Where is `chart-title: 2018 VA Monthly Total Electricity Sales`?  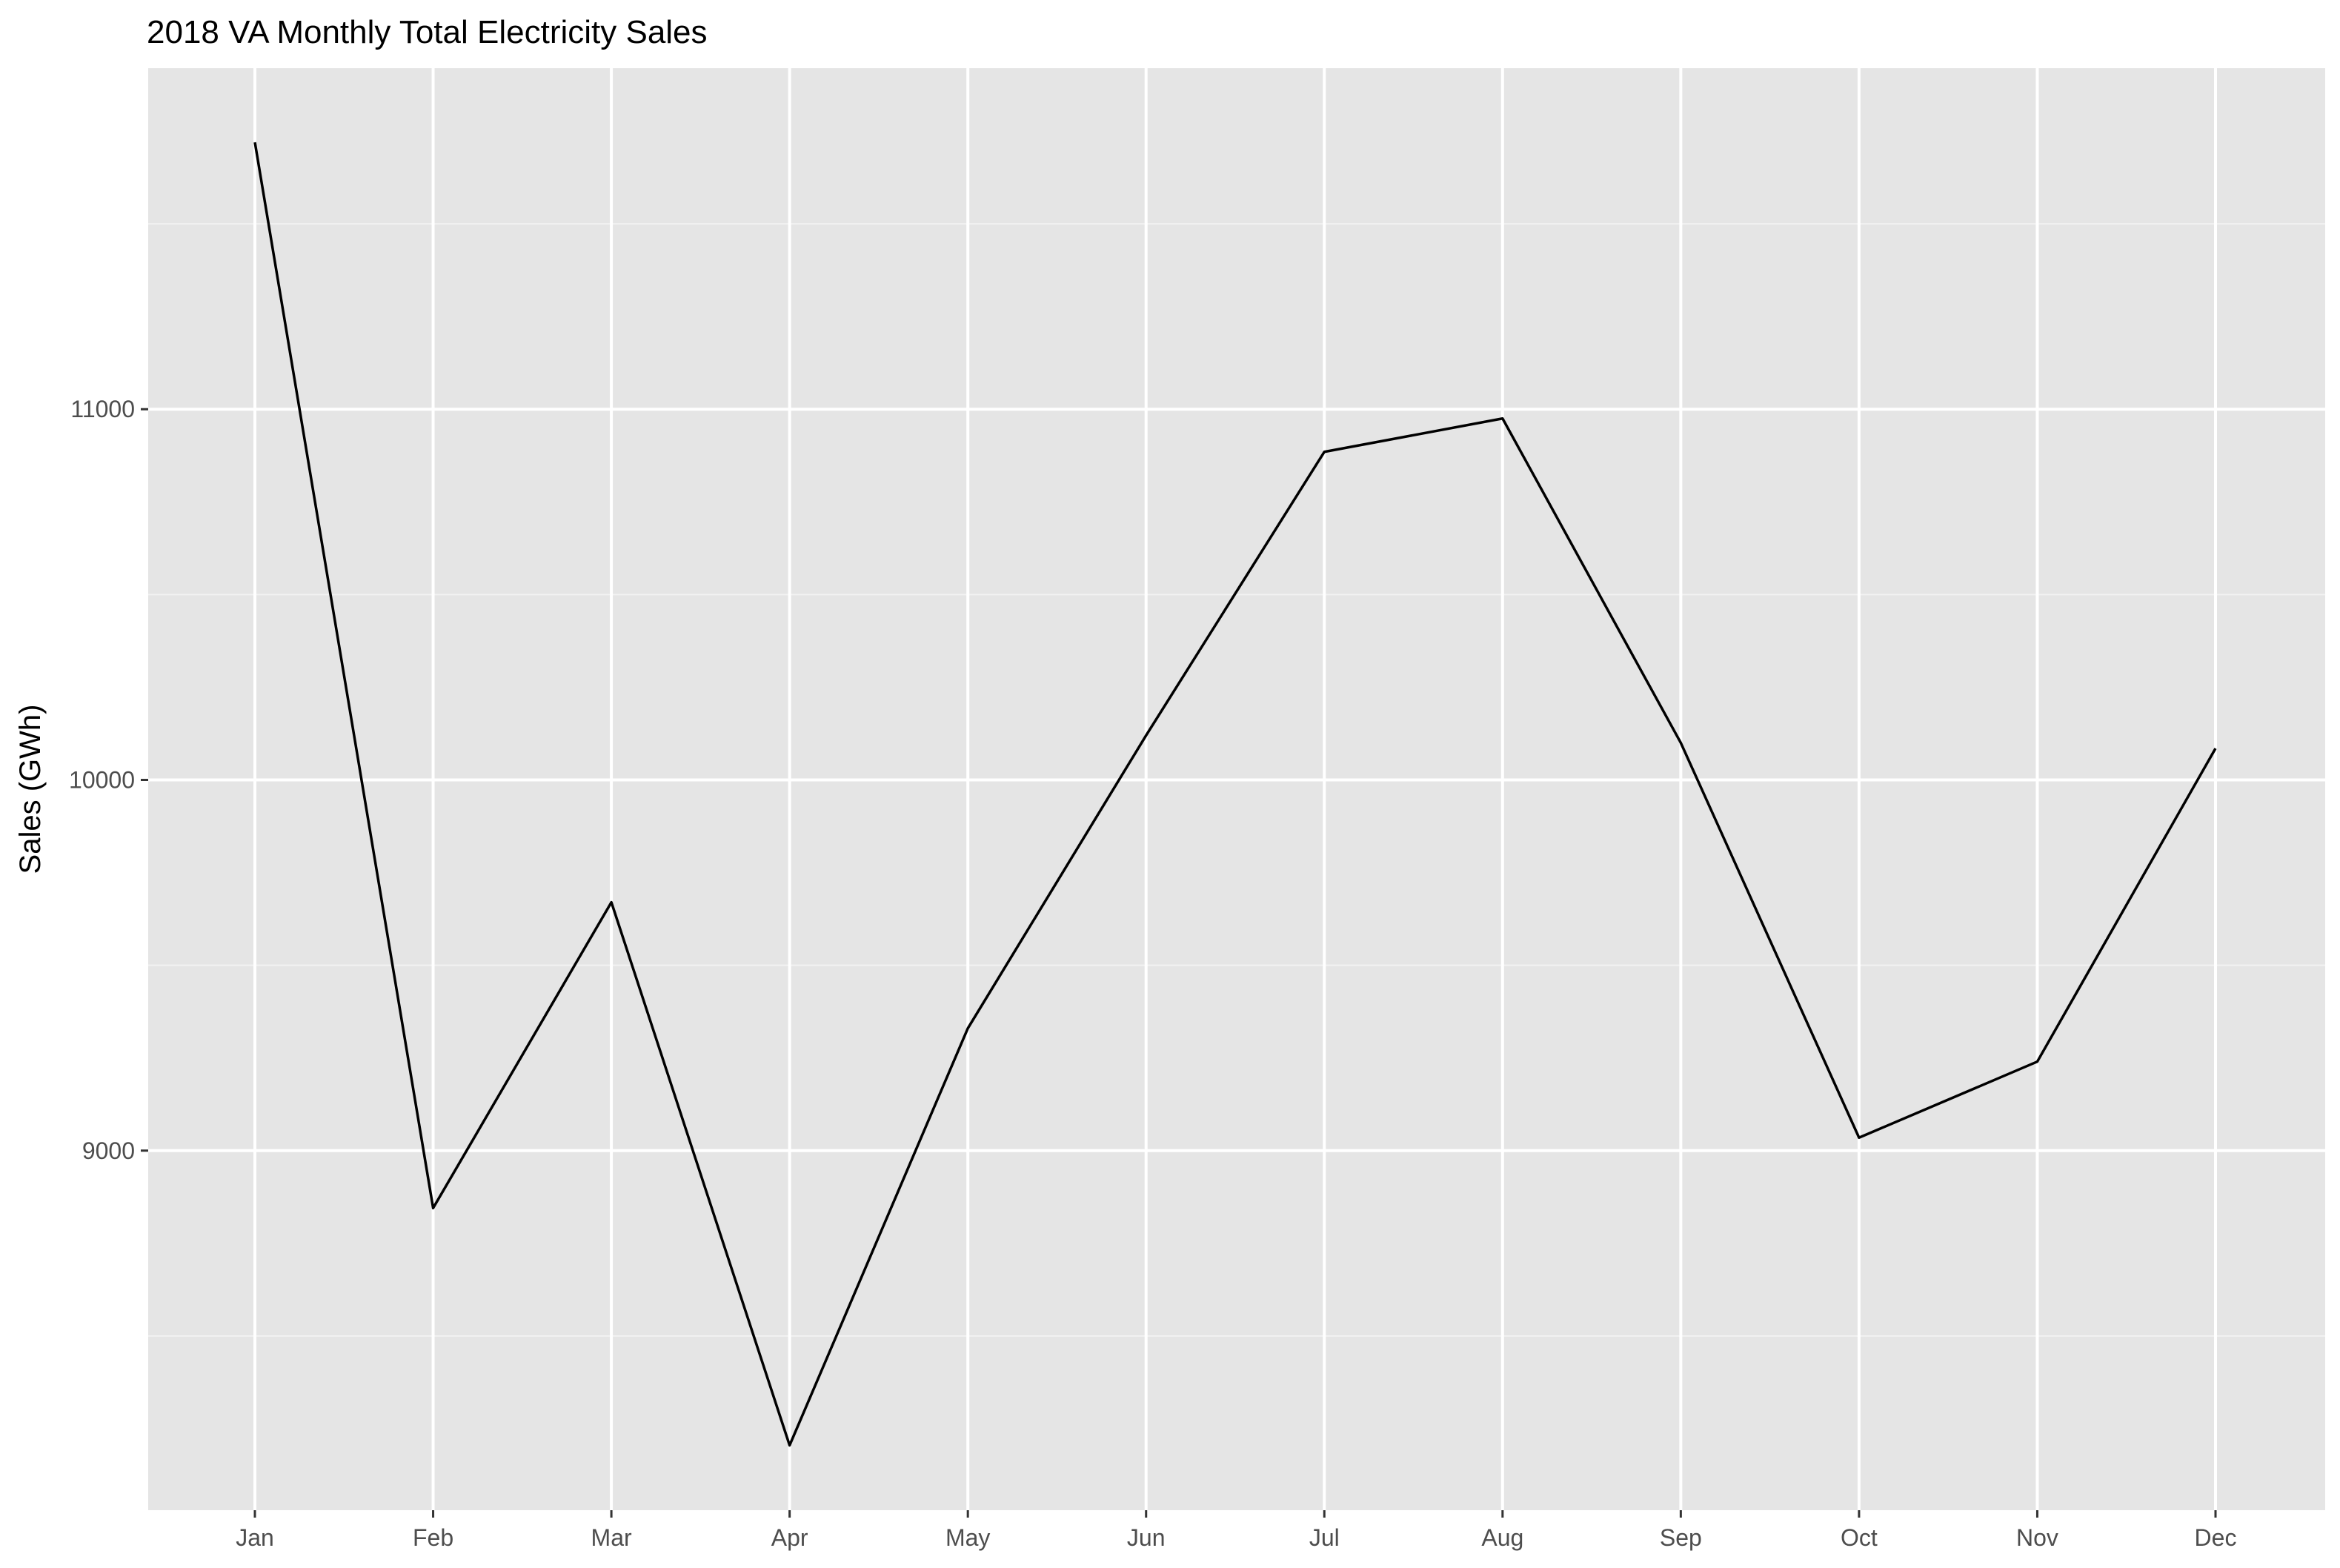
chart-title: 2018 VA Monthly Total Electricity Sales is located at coordinates (427, 32).